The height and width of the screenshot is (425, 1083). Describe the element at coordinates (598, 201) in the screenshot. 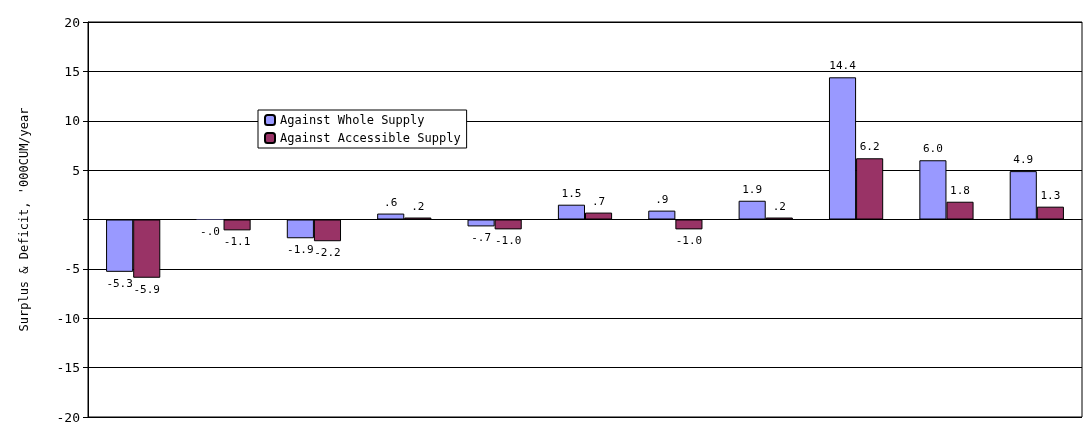

I see `data-label: .7` at that location.